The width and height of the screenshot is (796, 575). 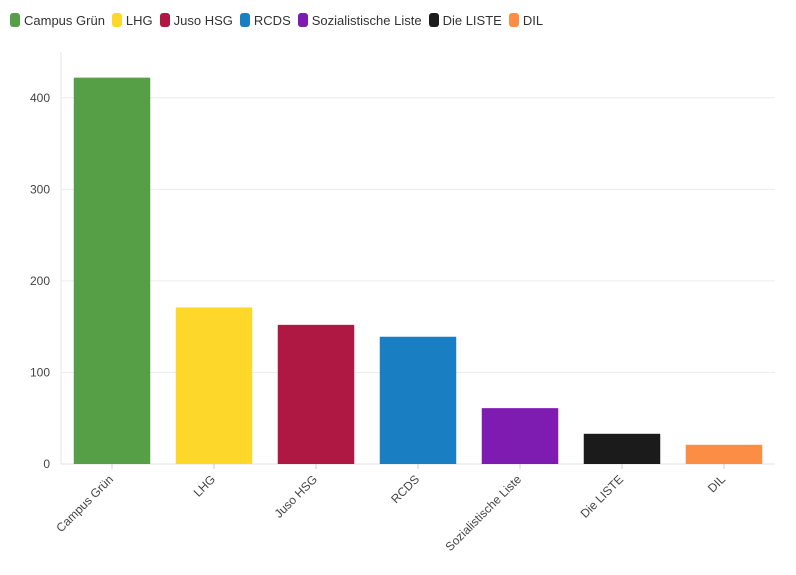 I want to click on legend-item-lhg: LHG, so click(x=132, y=20).